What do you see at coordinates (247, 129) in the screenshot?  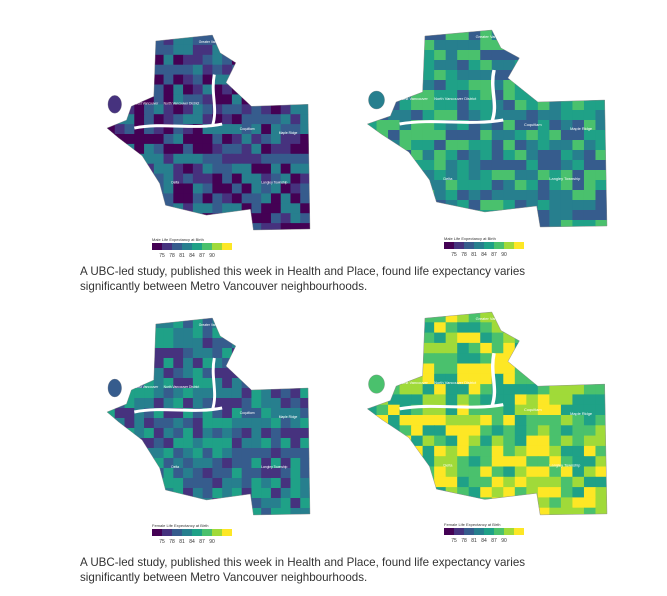 I see `place-label: Coquitlam` at bounding box center [247, 129].